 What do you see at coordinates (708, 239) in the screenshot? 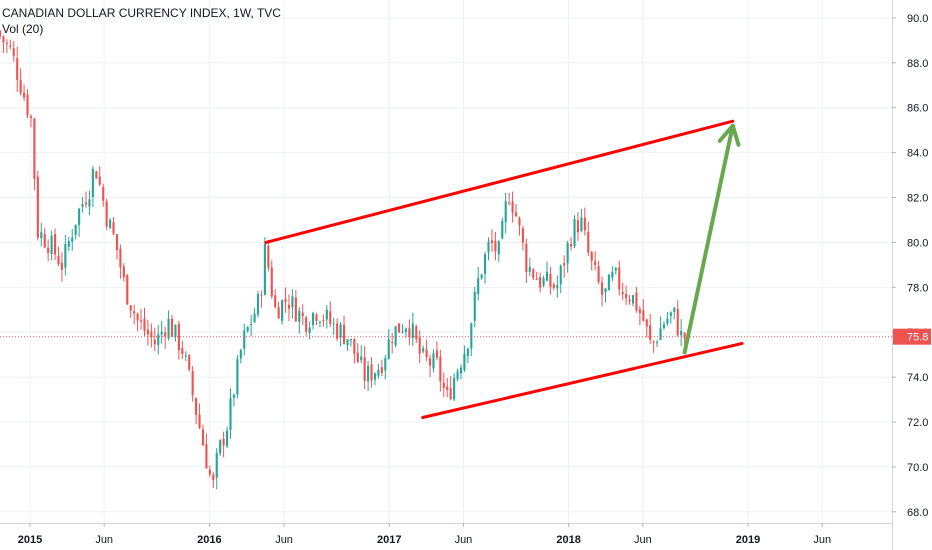
I see `projection-arrow` at bounding box center [708, 239].